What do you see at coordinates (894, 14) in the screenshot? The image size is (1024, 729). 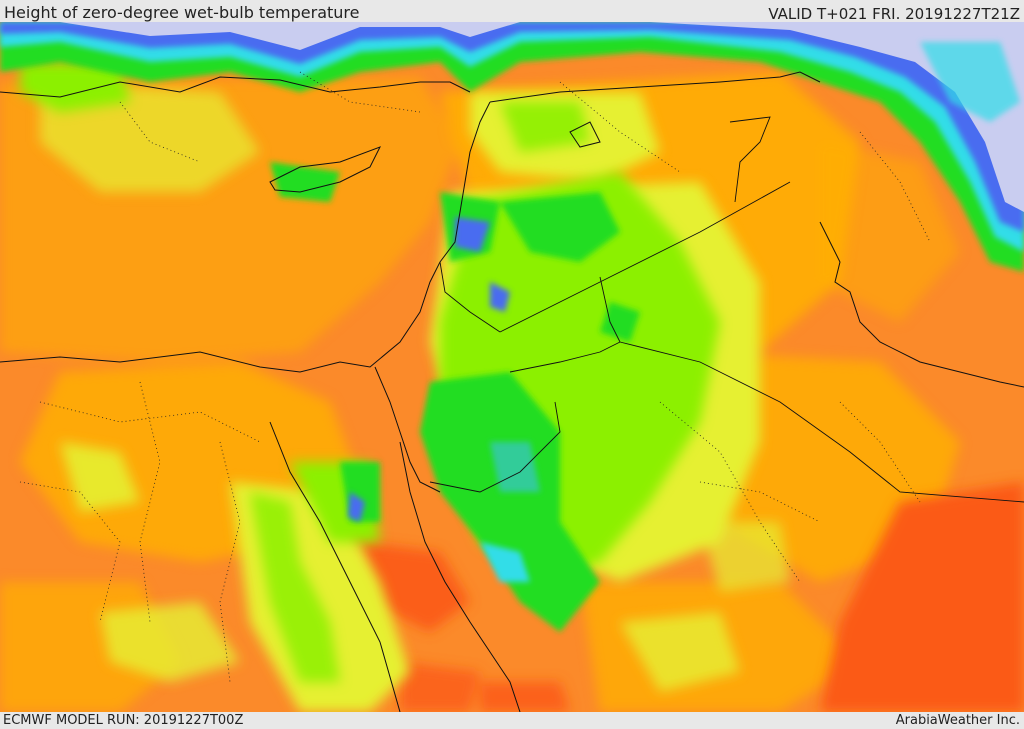 I see `valid-time-label: VALID T+021 FRI. 20191227T21Z` at bounding box center [894, 14].